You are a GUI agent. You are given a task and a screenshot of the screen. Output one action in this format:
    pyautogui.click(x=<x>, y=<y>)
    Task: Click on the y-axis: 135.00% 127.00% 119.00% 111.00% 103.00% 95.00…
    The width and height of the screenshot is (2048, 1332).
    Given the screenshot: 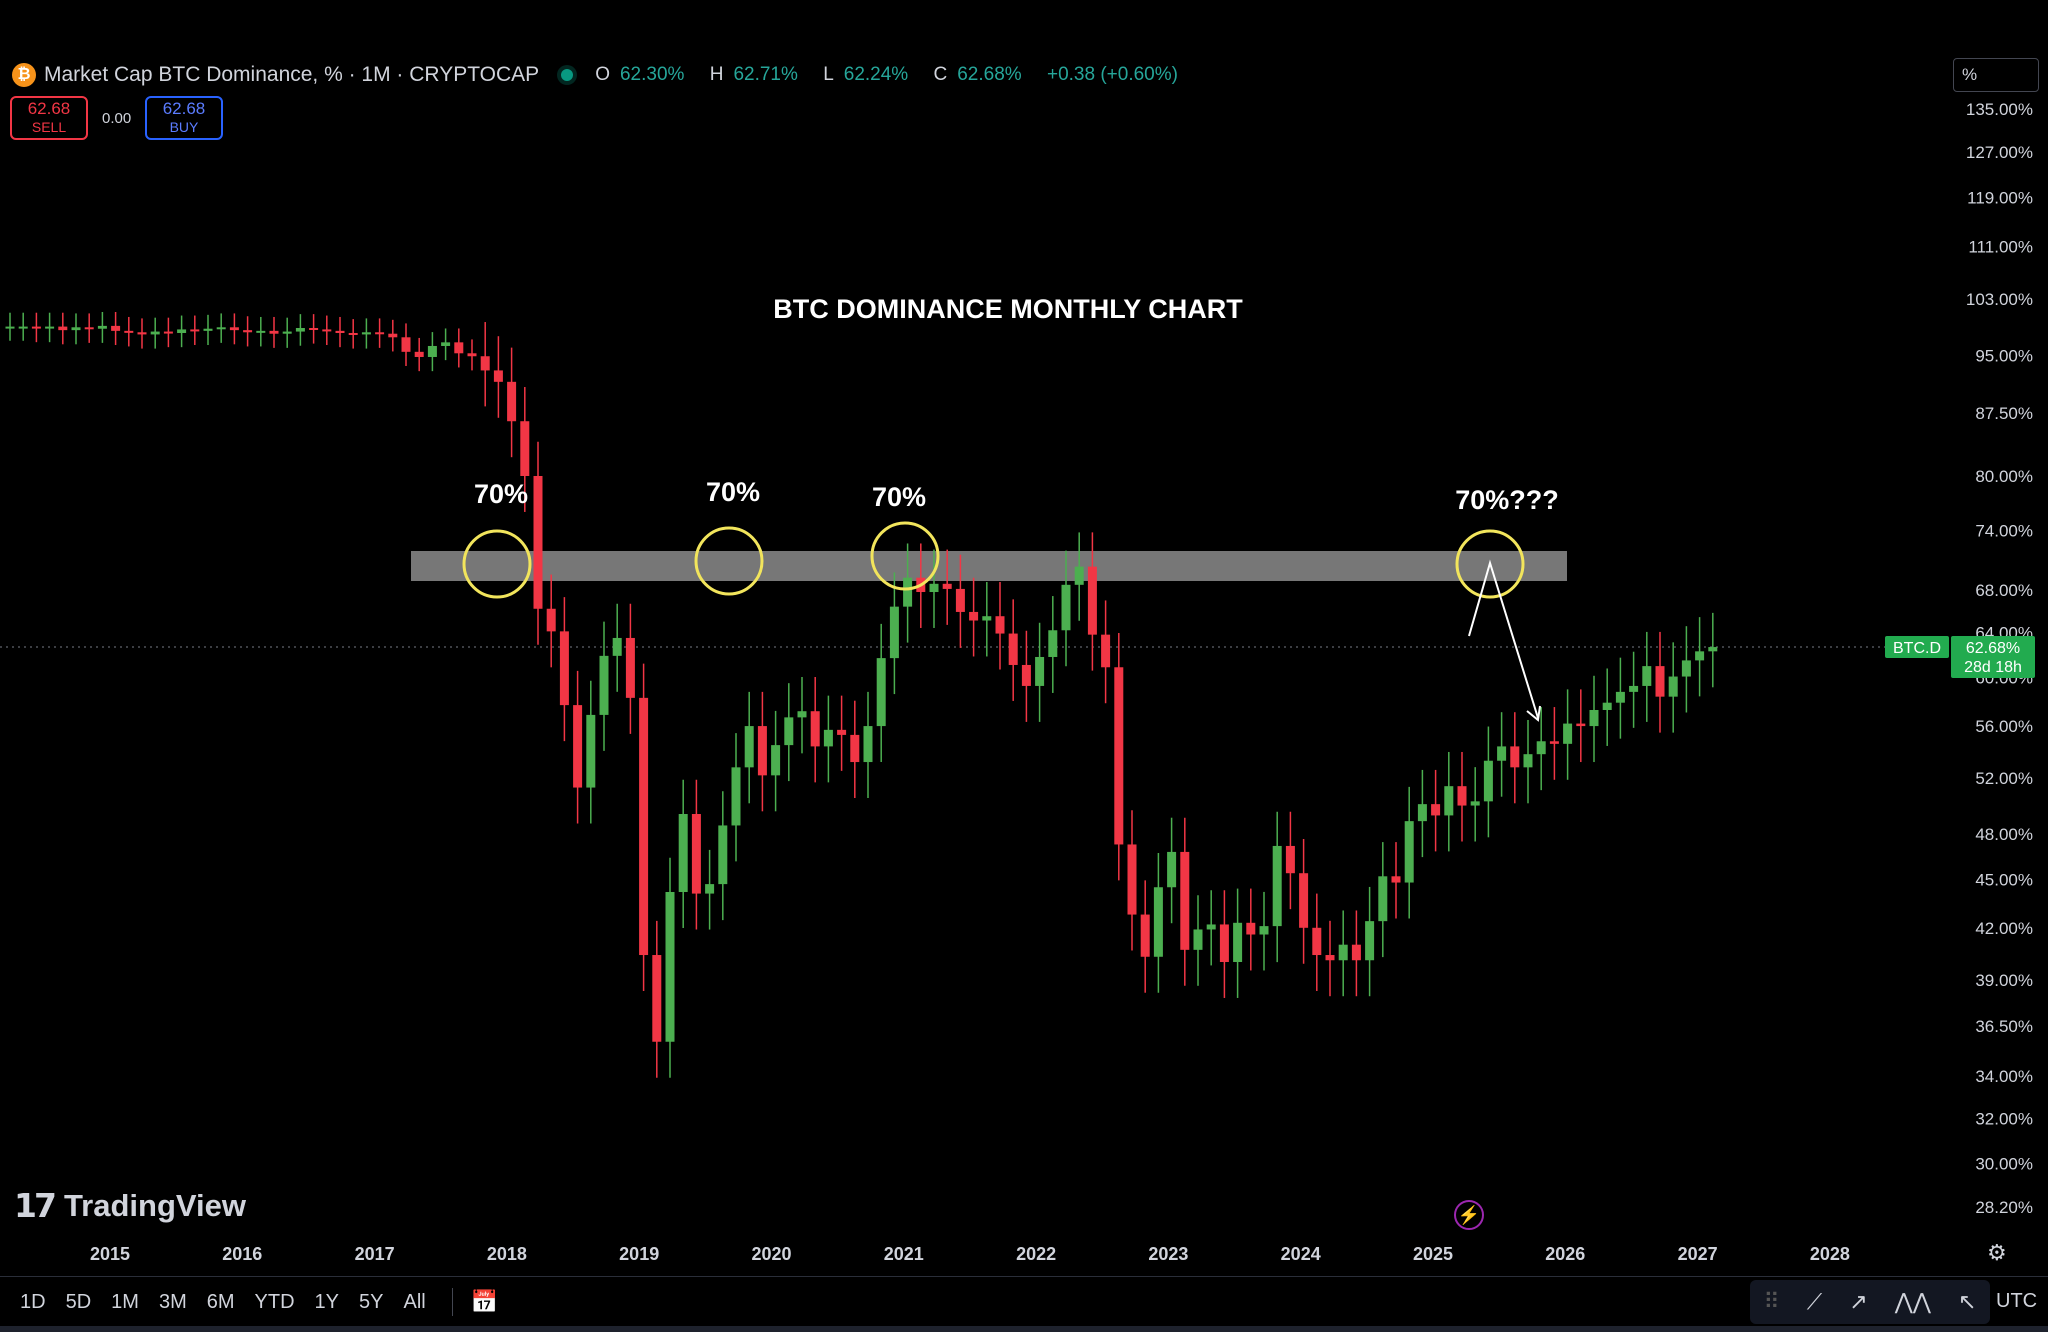 What is the action you would take?
    pyautogui.click(x=1999, y=658)
    